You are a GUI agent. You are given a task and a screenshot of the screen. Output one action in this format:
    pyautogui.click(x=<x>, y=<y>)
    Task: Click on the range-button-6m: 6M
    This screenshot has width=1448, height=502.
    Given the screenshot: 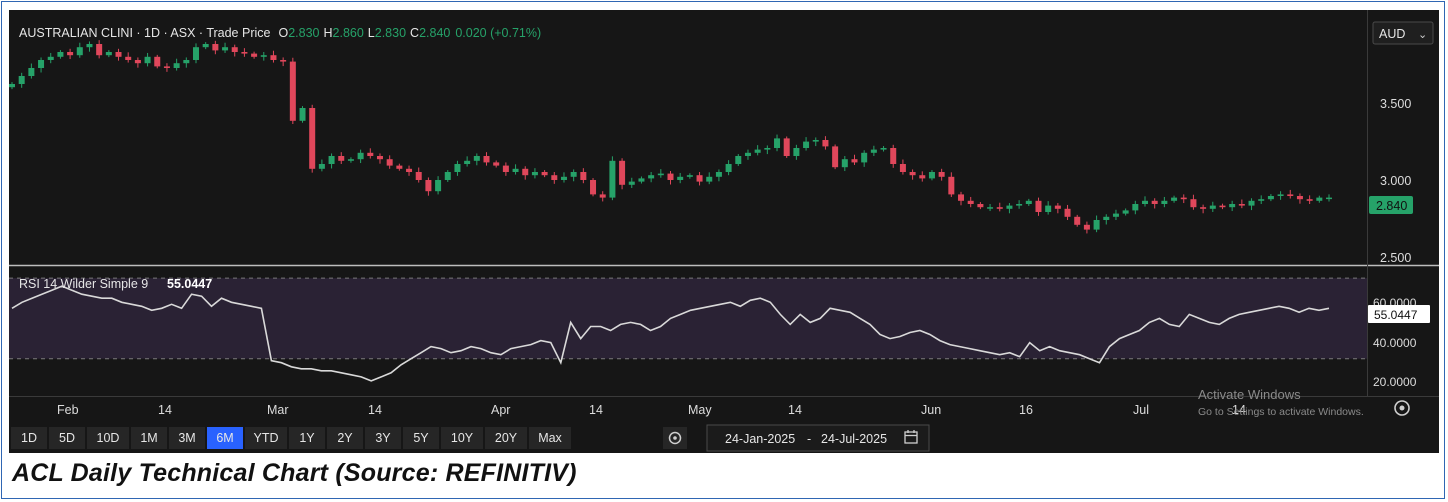 What is the action you would take?
    pyautogui.click(x=225, y=438)
    